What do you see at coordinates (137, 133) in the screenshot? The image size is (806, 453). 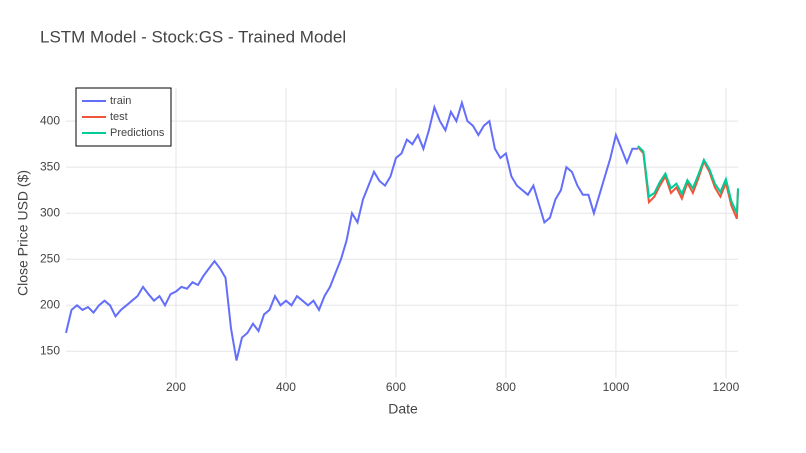 I see `legend-label: Predictions` at bounding box center [137, 133].